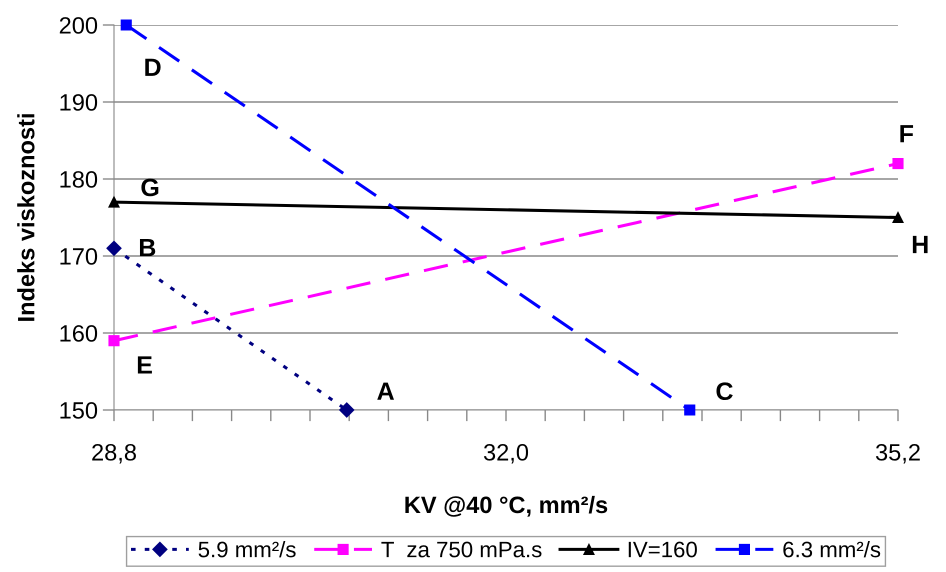 The width and height of the screenshot is (946, 572). I want to click on y-tick-label: 200, so click(79, 25).